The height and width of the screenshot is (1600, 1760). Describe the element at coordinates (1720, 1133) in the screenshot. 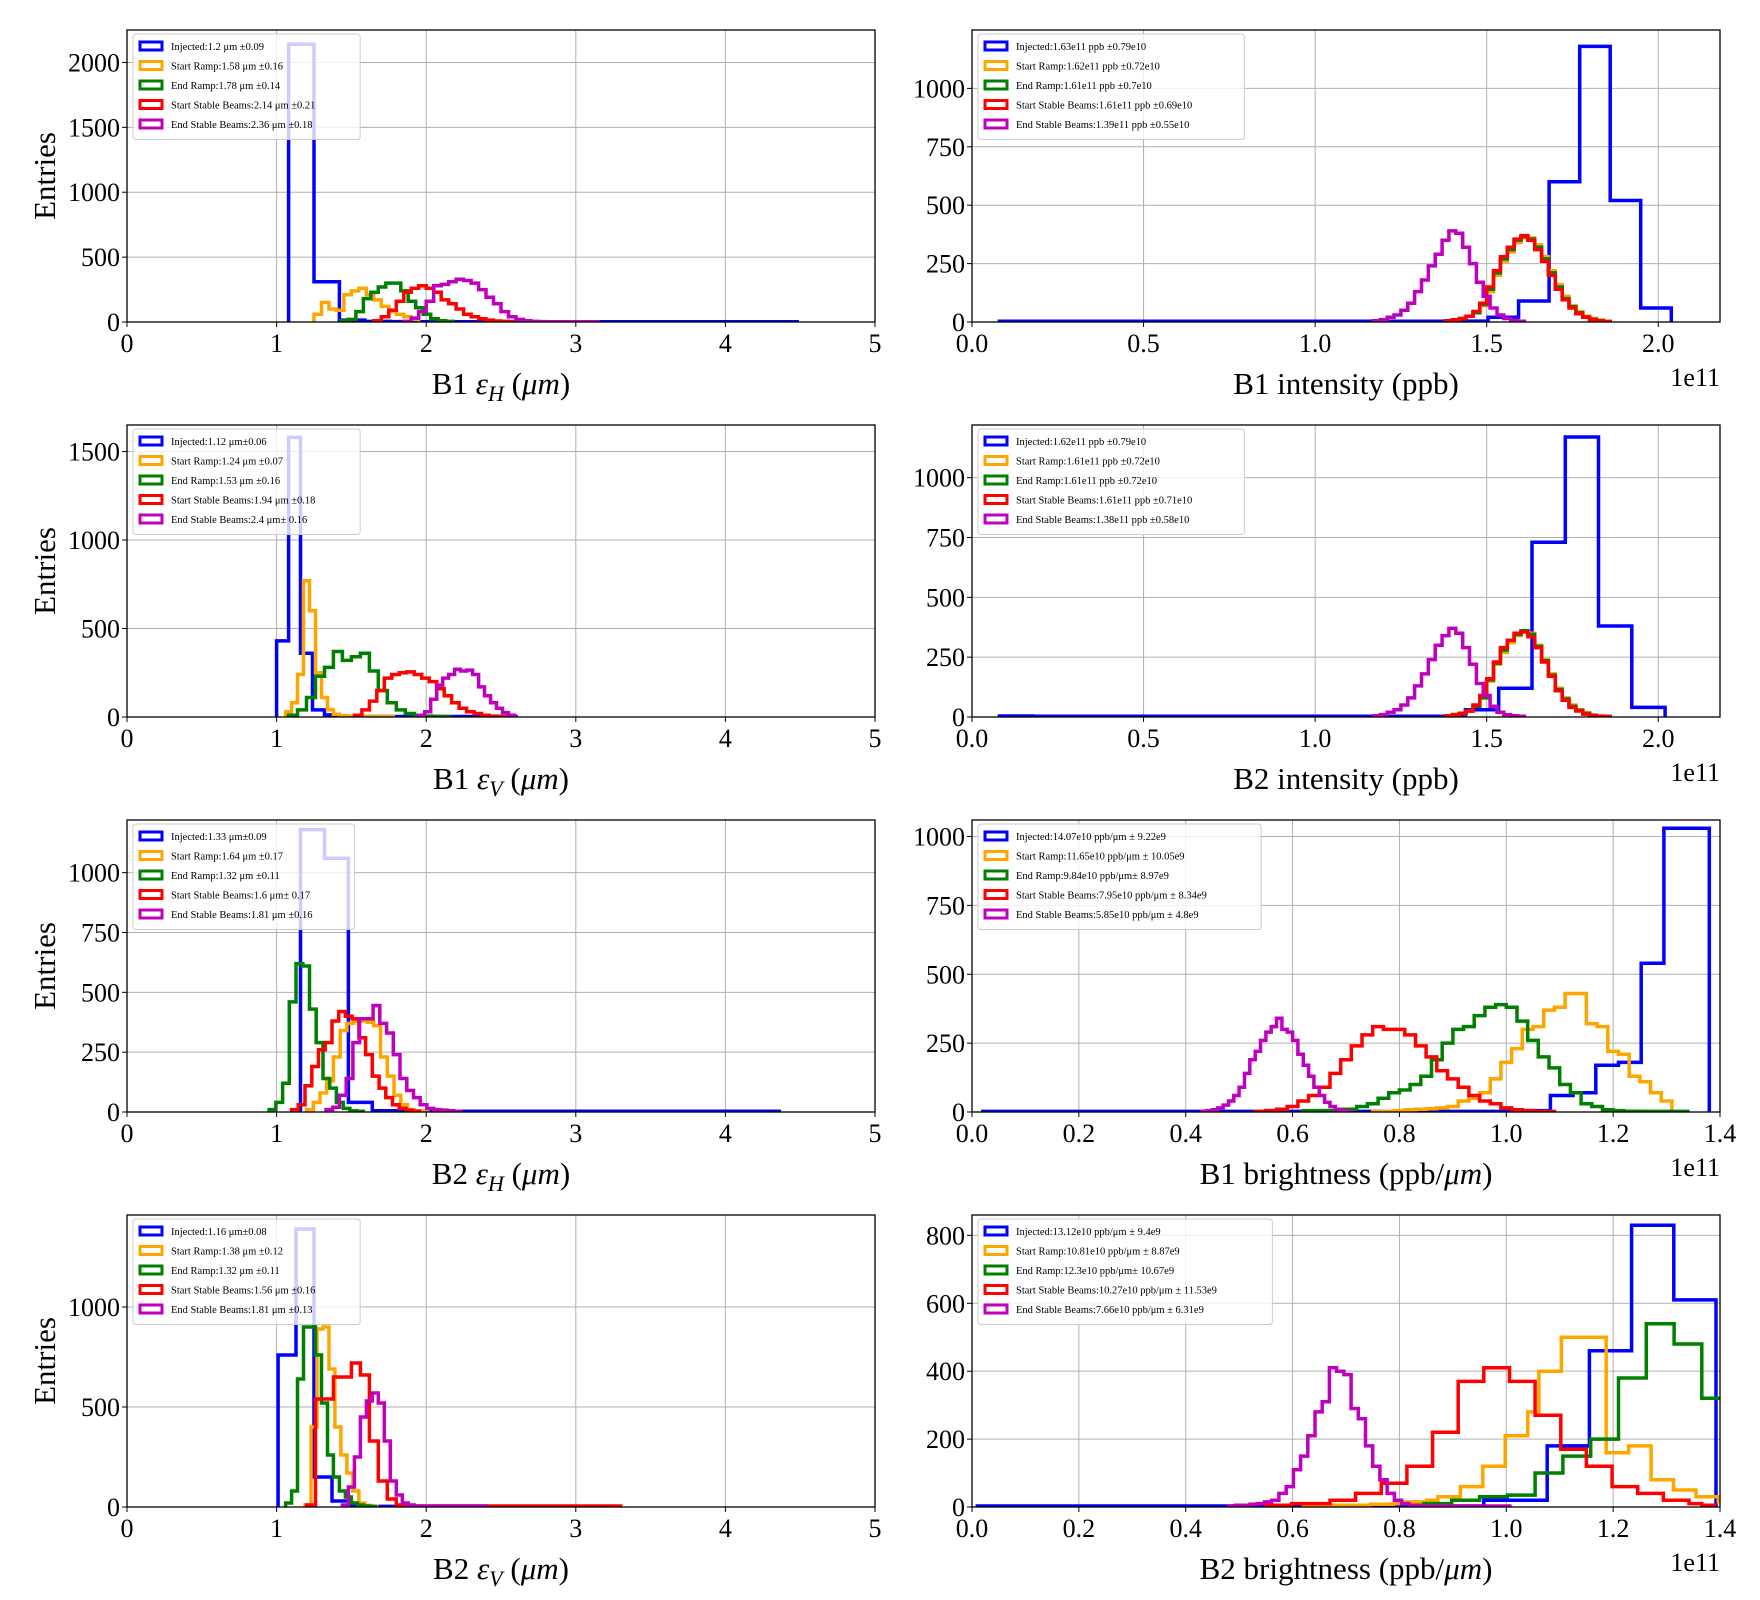

I see `x-tick-label: 1.4` at that location.